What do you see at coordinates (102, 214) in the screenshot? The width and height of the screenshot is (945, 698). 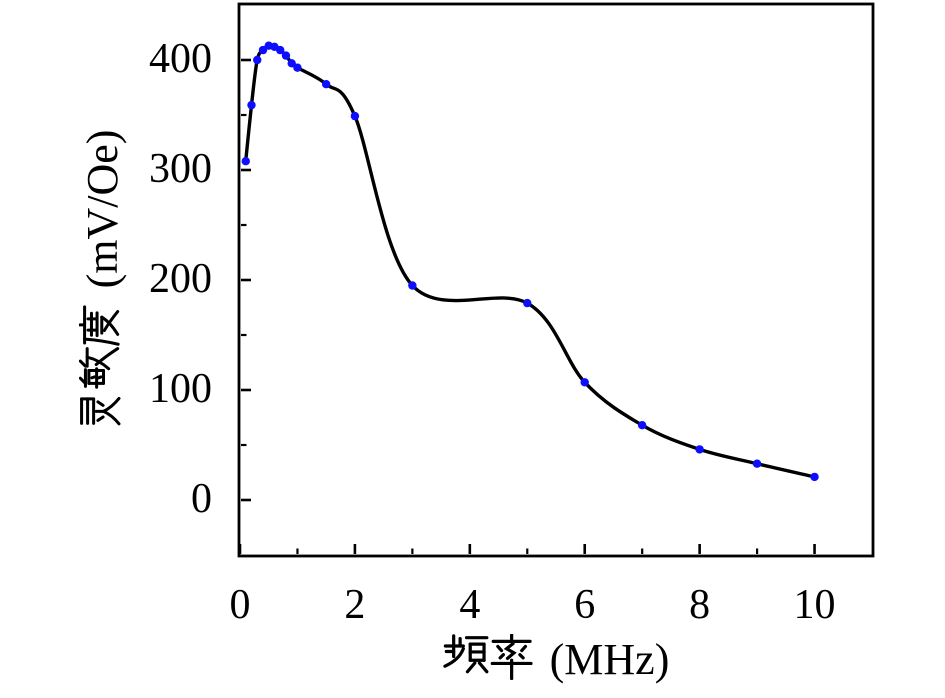 I see `y-axis-label-unit: (mV/Oe)` at bounding box center [102, 214].